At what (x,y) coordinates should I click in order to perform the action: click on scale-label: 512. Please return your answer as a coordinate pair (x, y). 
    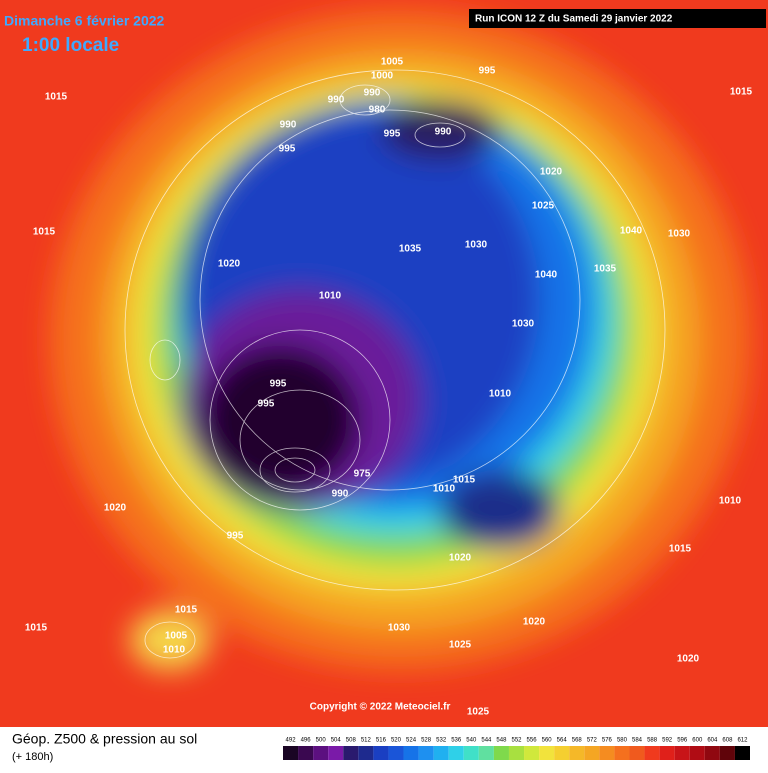
    Looking at the image, I should click on (366, 741).